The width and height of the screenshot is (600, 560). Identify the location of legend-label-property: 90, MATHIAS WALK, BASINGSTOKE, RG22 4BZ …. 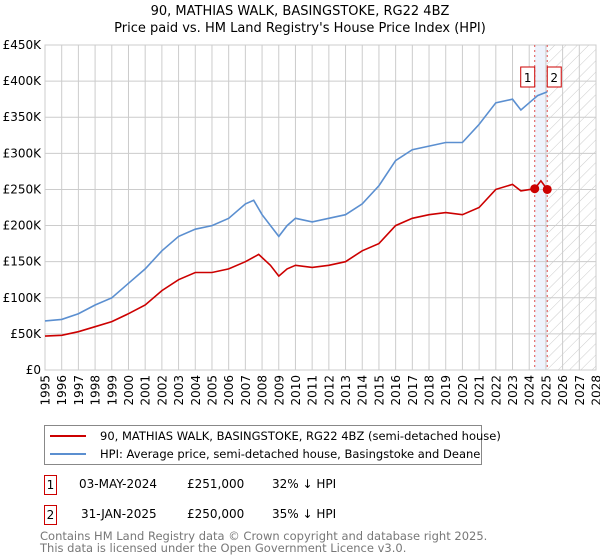
(300, 436).